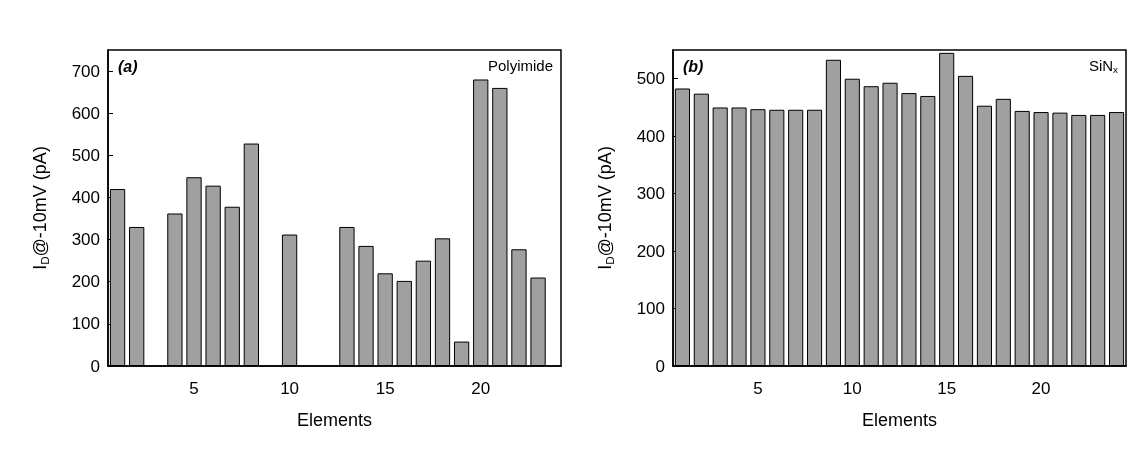  I want to click on annotation: (b), so click(693, 66).